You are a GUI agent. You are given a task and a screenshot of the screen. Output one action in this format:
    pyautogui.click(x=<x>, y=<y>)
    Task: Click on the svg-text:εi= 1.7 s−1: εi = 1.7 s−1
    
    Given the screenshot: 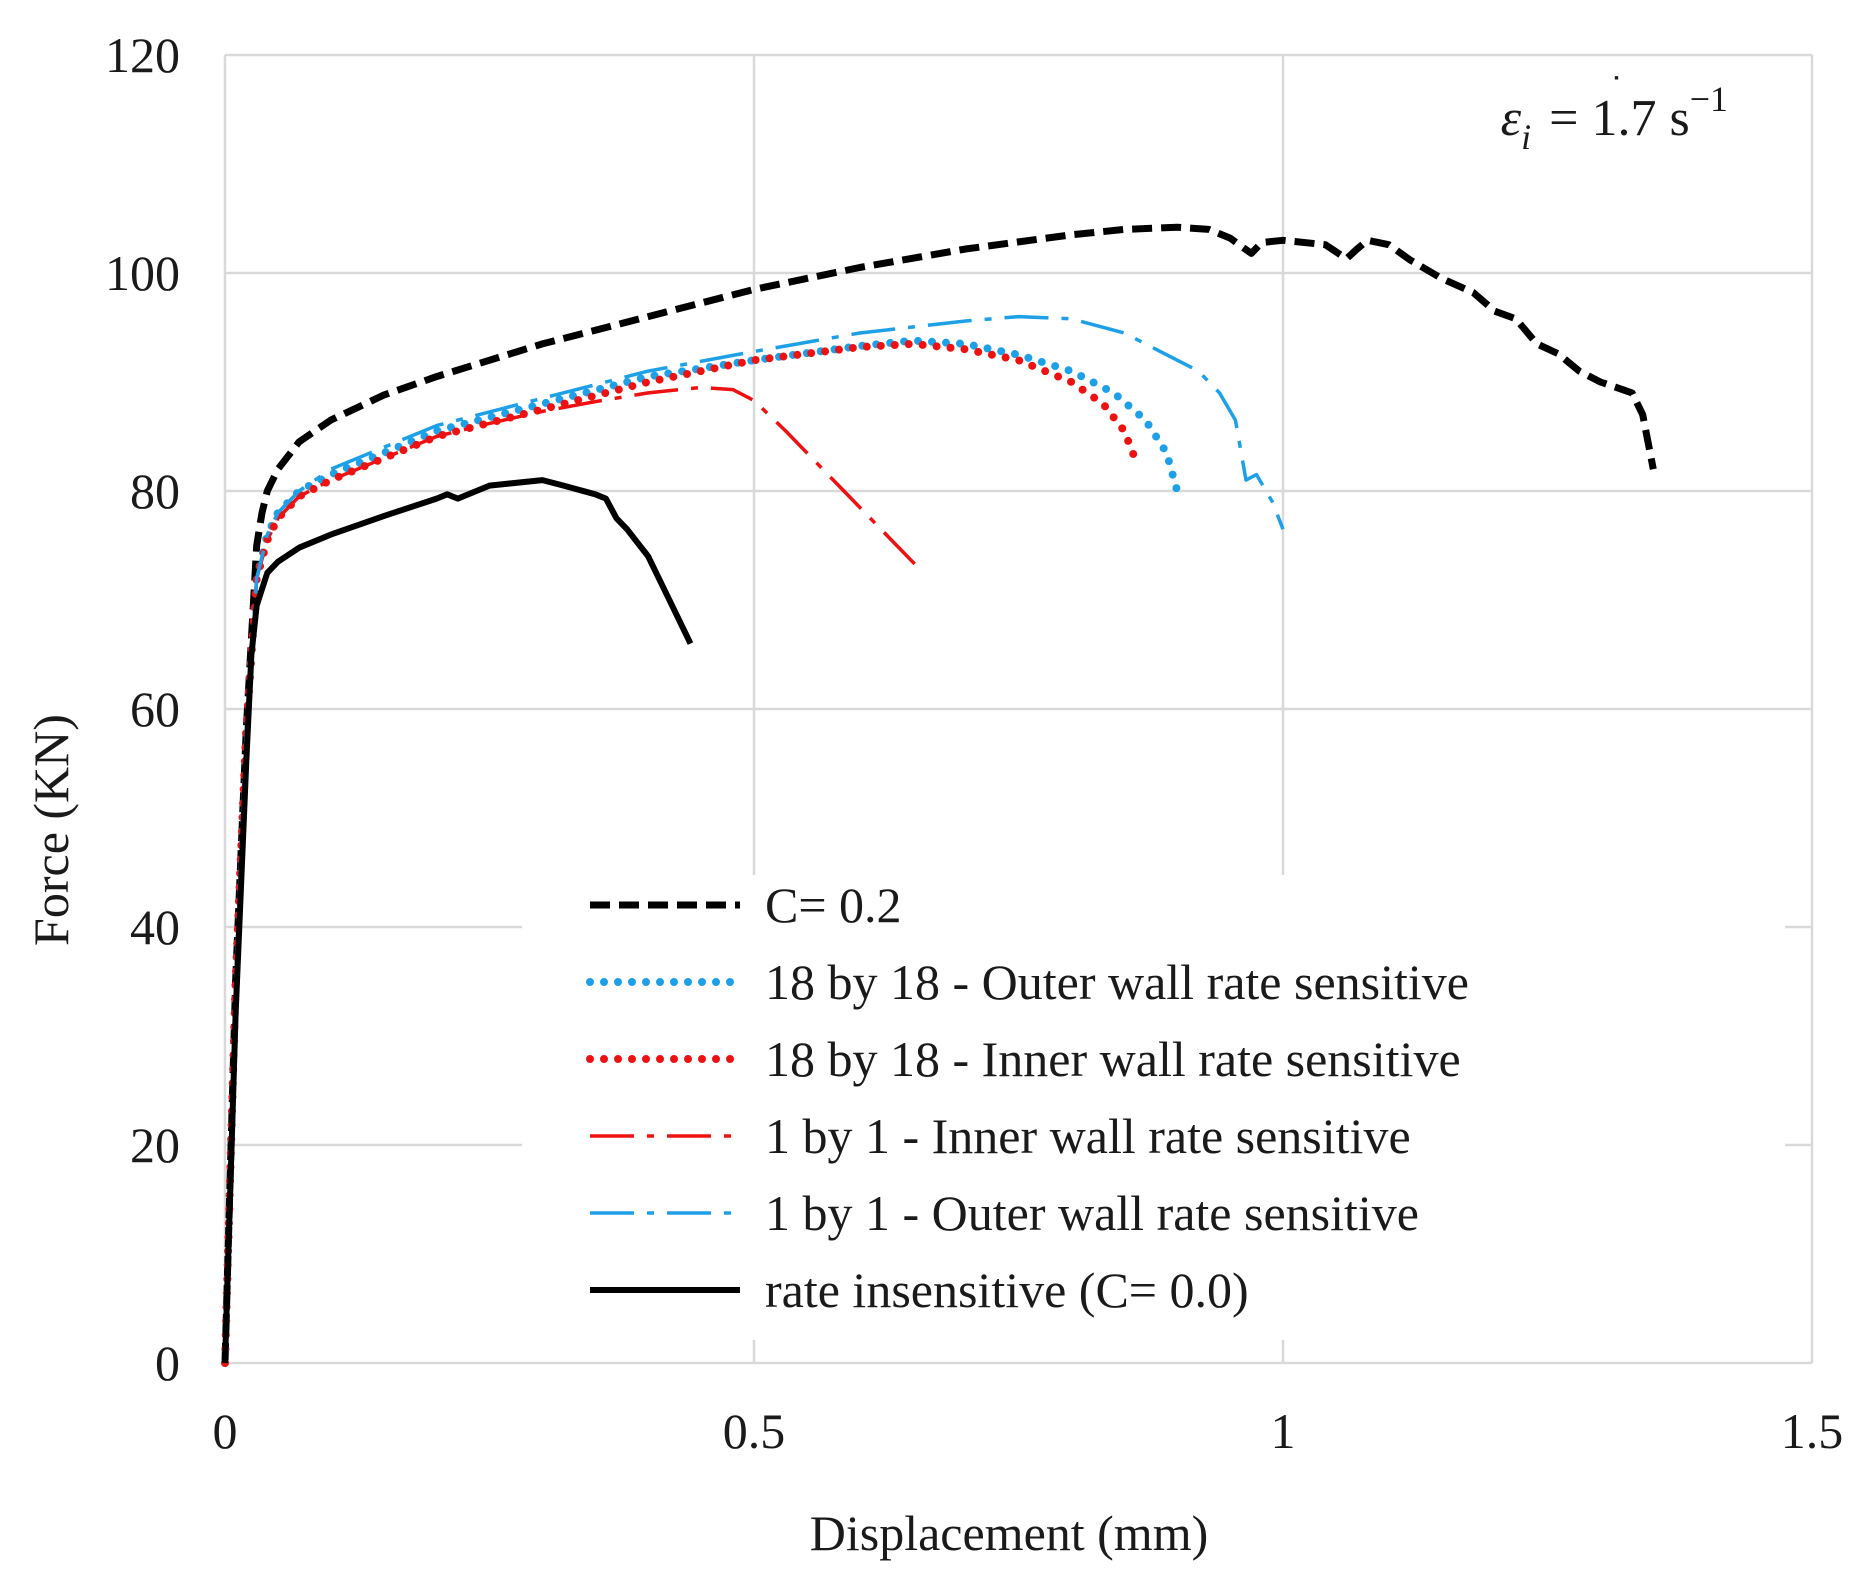 What is the action you would take?
    pyautogui.click(x=1614, y=118)
    